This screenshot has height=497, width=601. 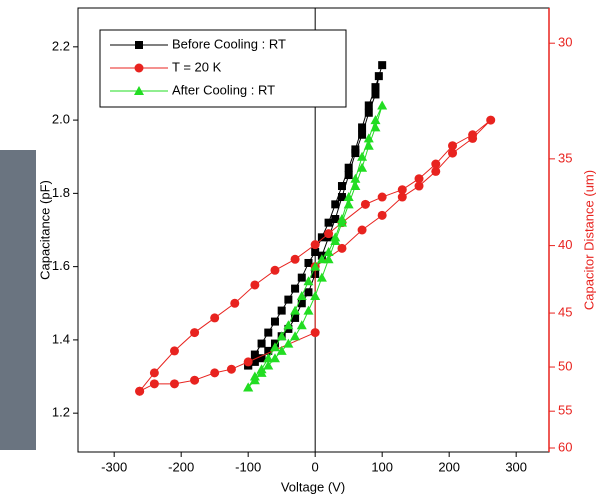 I want to click on y-tick-label: 2.2, so click(x=61, y=45).